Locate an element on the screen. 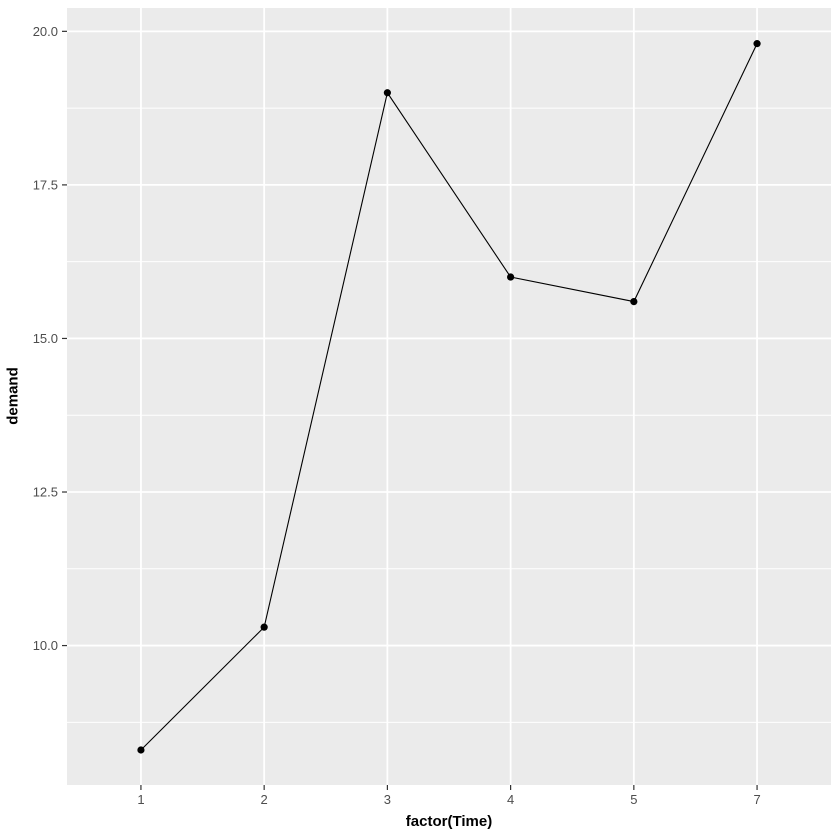 The width and height of the screenshot is (840, 840). x-tick-label: 7 is located at coordinates (756, 799).